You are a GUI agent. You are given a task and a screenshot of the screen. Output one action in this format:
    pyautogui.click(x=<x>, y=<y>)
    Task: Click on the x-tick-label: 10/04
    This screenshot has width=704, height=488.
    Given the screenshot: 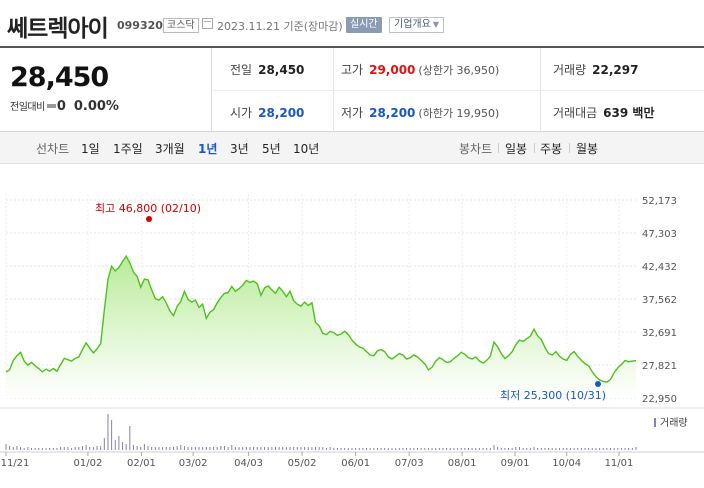 What is the action you would take?
    pyautogui.click(x=566, y=463)
    